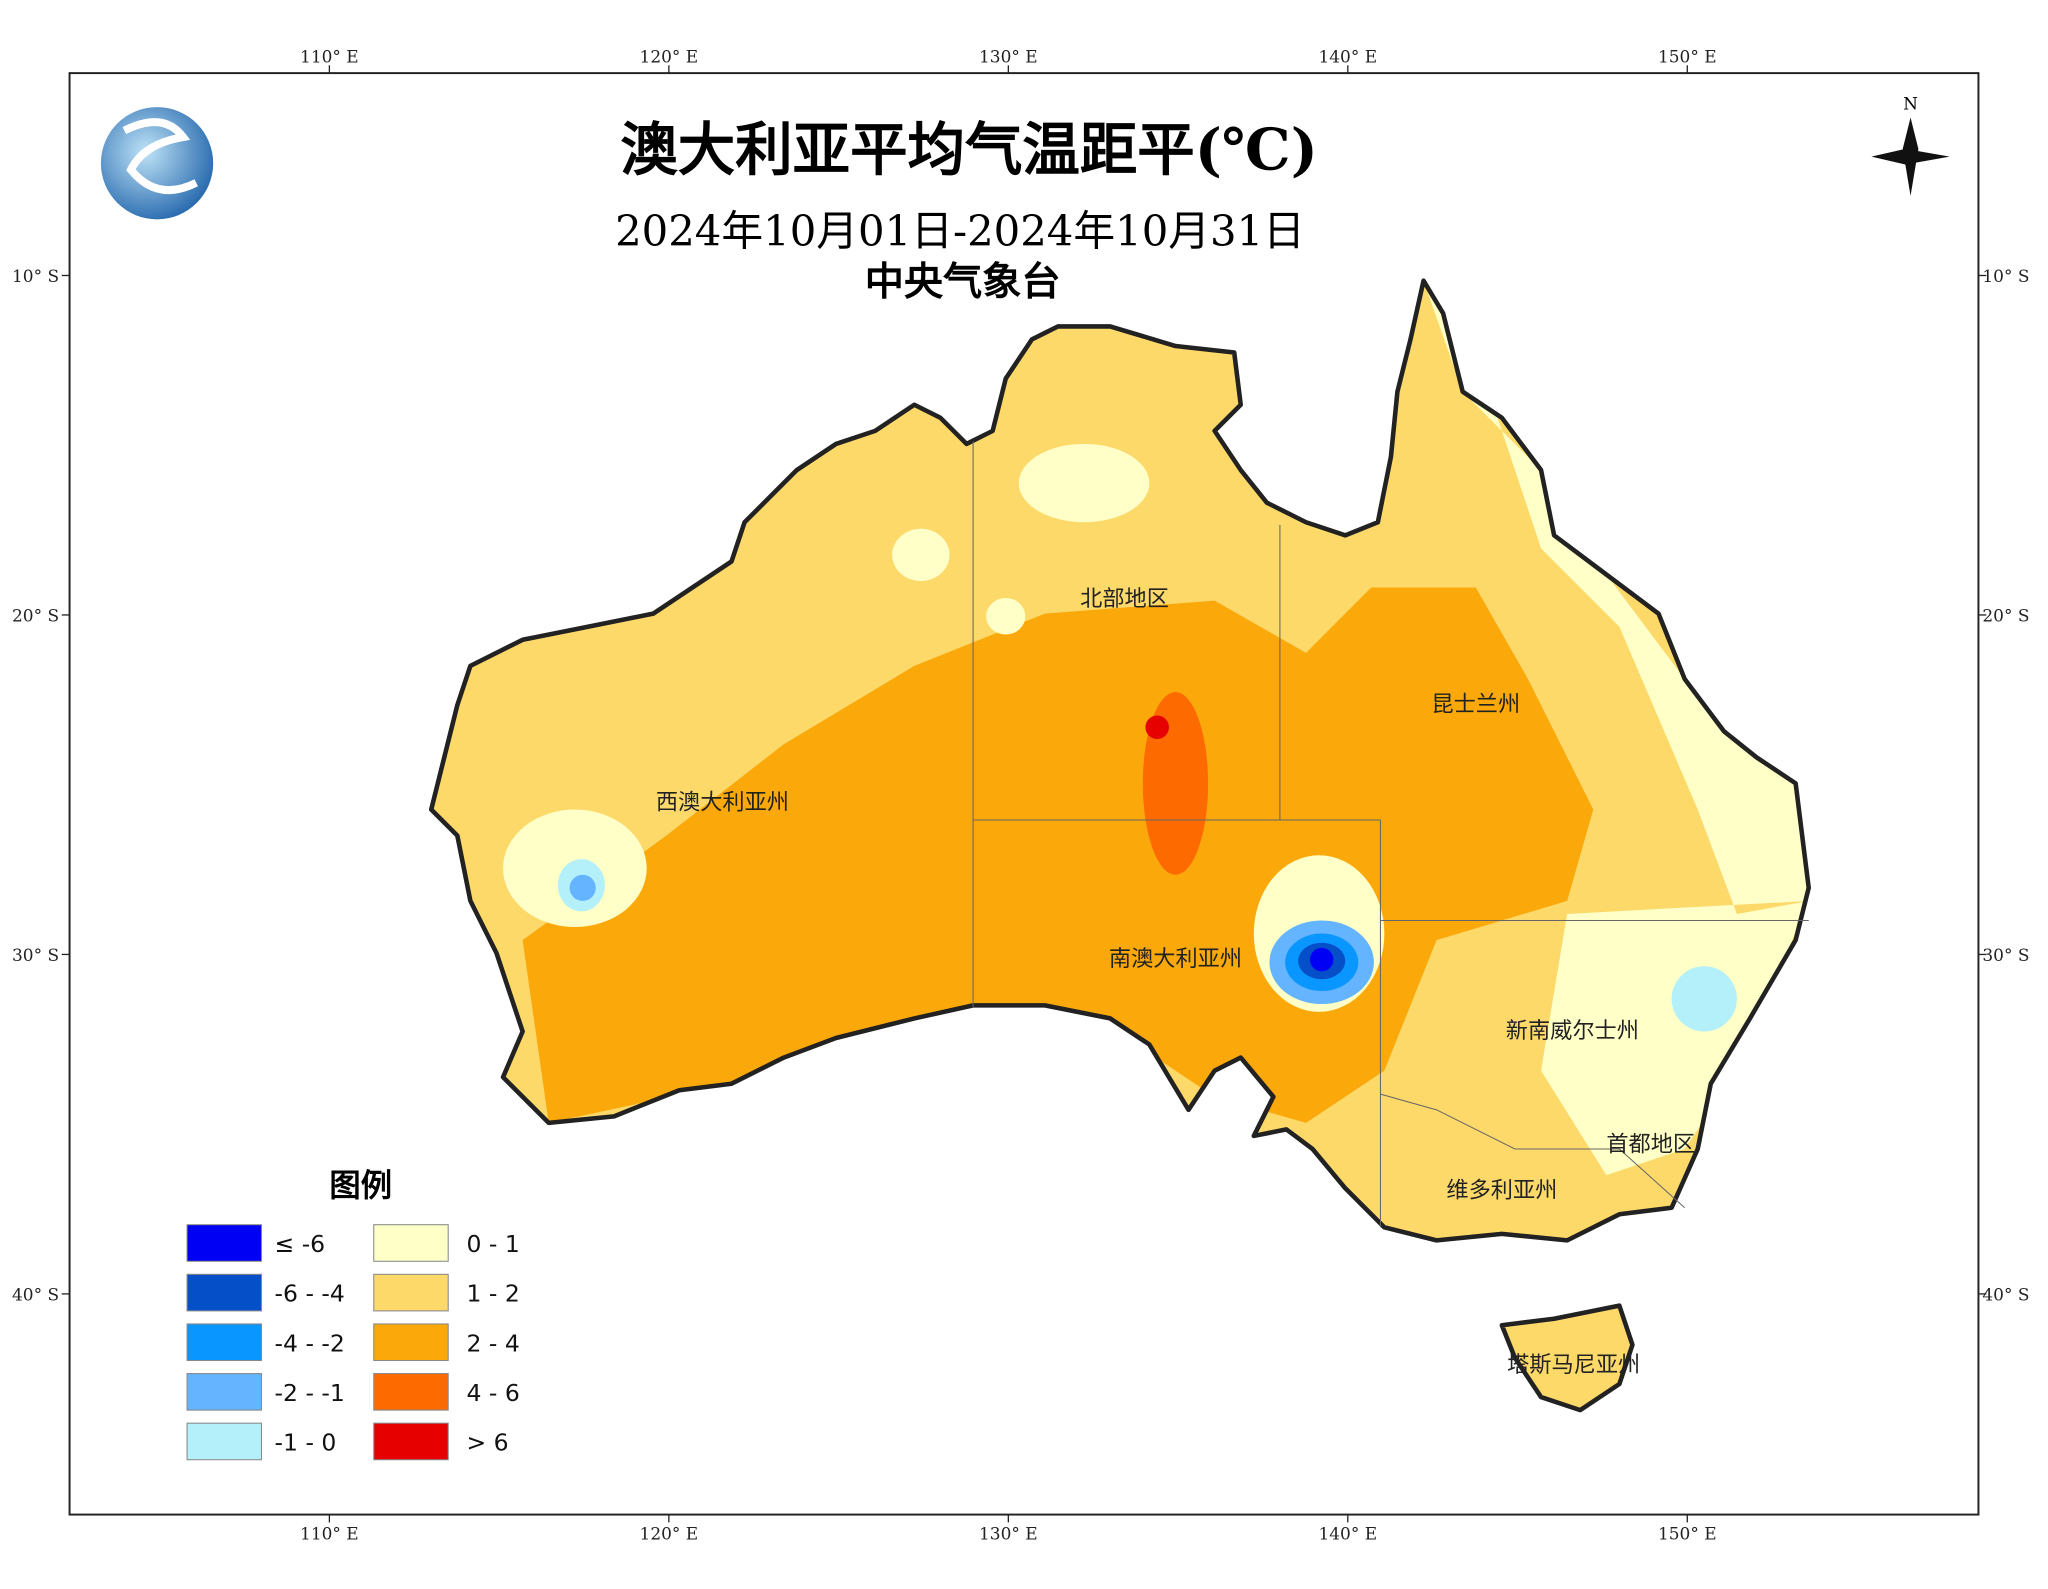  Describe the element at coordinates (1910, 105) in the screenshot. I see `compass-label: N` at that location.